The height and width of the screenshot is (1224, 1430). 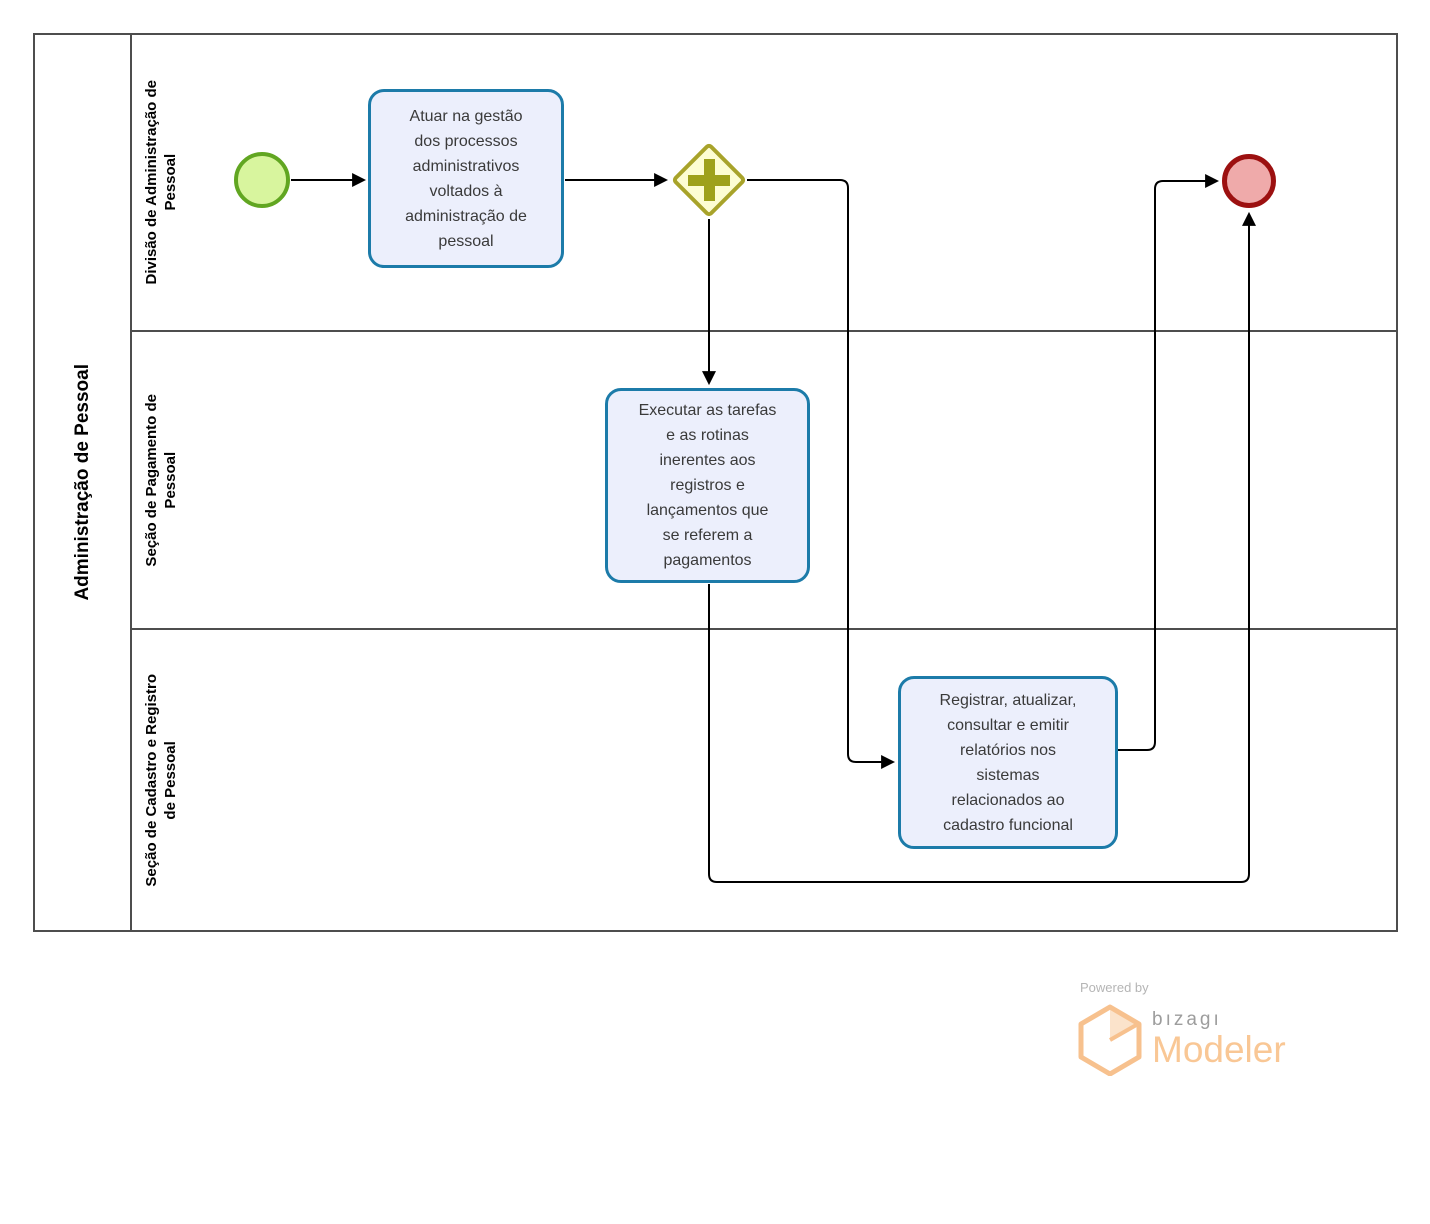 I want to click on pool-title-cell: Administração de Pessoal, so click(x=83, y=482).